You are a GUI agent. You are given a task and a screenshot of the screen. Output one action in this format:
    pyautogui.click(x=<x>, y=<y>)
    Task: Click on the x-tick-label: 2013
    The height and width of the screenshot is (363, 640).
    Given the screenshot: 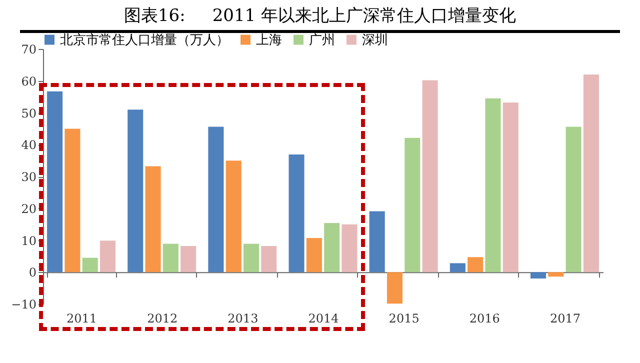 What is the action you would take?
    pyautogui.click(x=243, y=319)
    